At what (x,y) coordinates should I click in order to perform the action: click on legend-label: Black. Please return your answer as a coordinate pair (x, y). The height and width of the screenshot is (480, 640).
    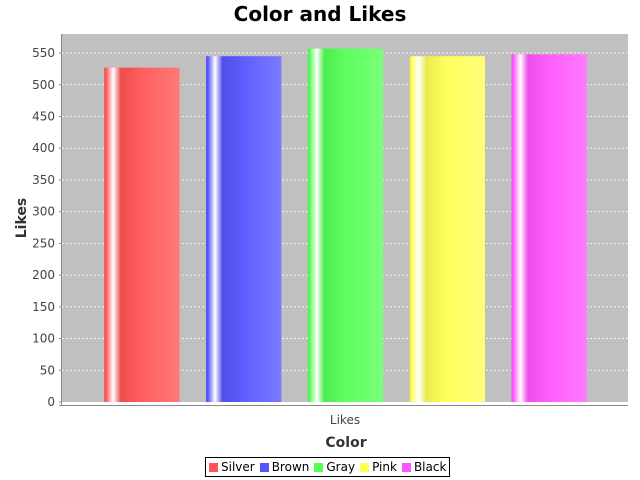
    Looking at the image, I should click on (430, 467).